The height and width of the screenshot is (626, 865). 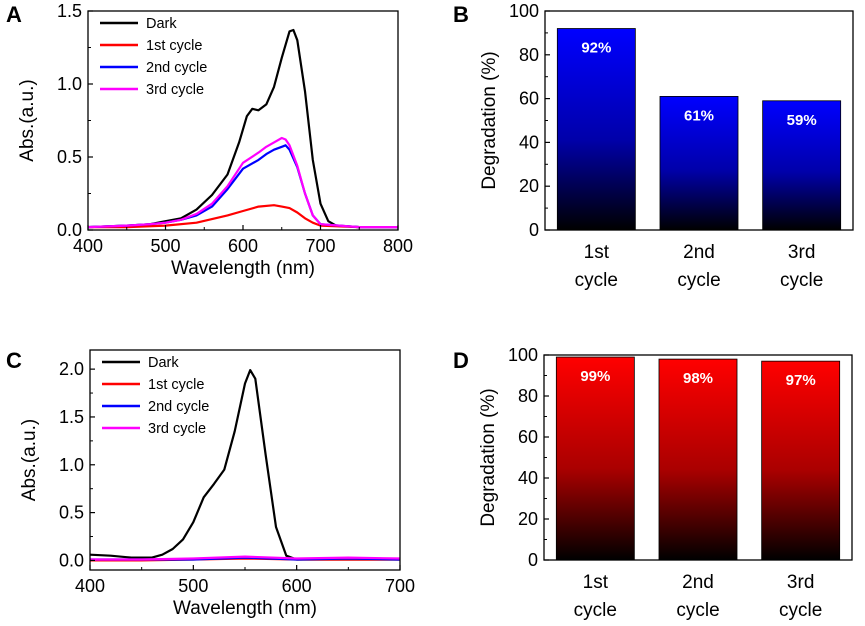 I want to click on bar-value-label: 99%, so click(x=595, y=376).